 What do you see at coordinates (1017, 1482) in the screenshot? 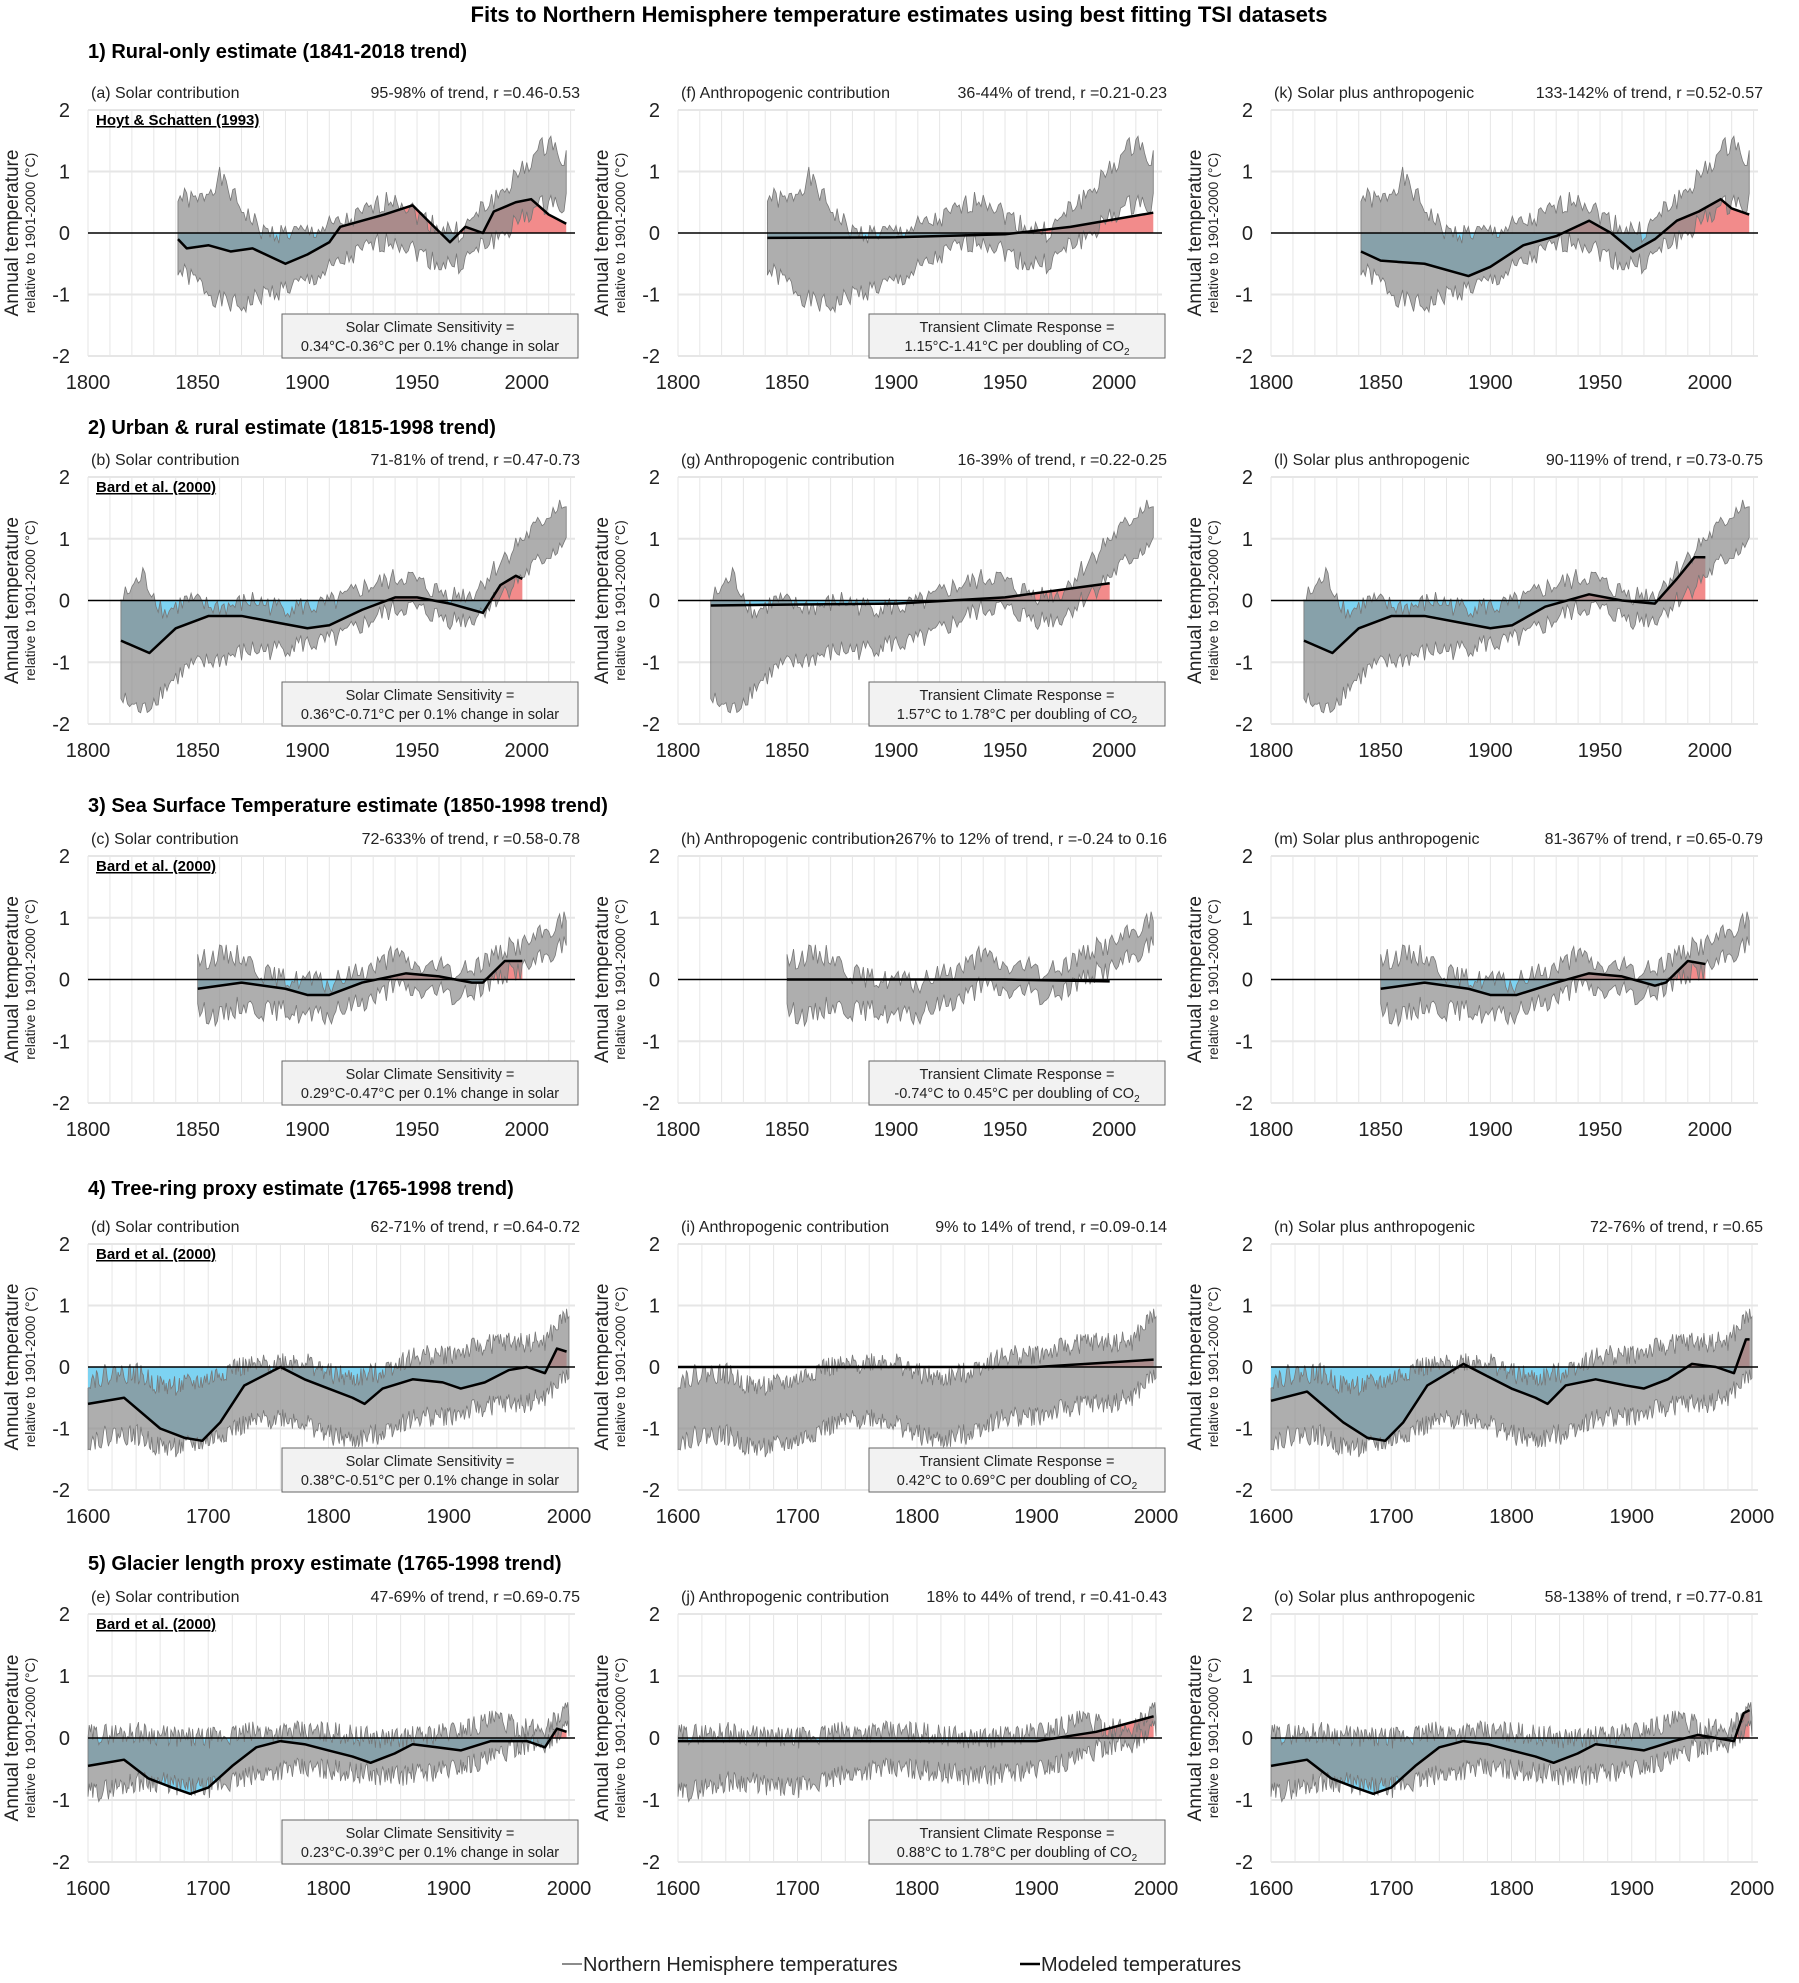
I see `sensitivity-box-line2: 0.42°C to 0.69°C per doubling of CO2` at bounding box center [1017, 1482].